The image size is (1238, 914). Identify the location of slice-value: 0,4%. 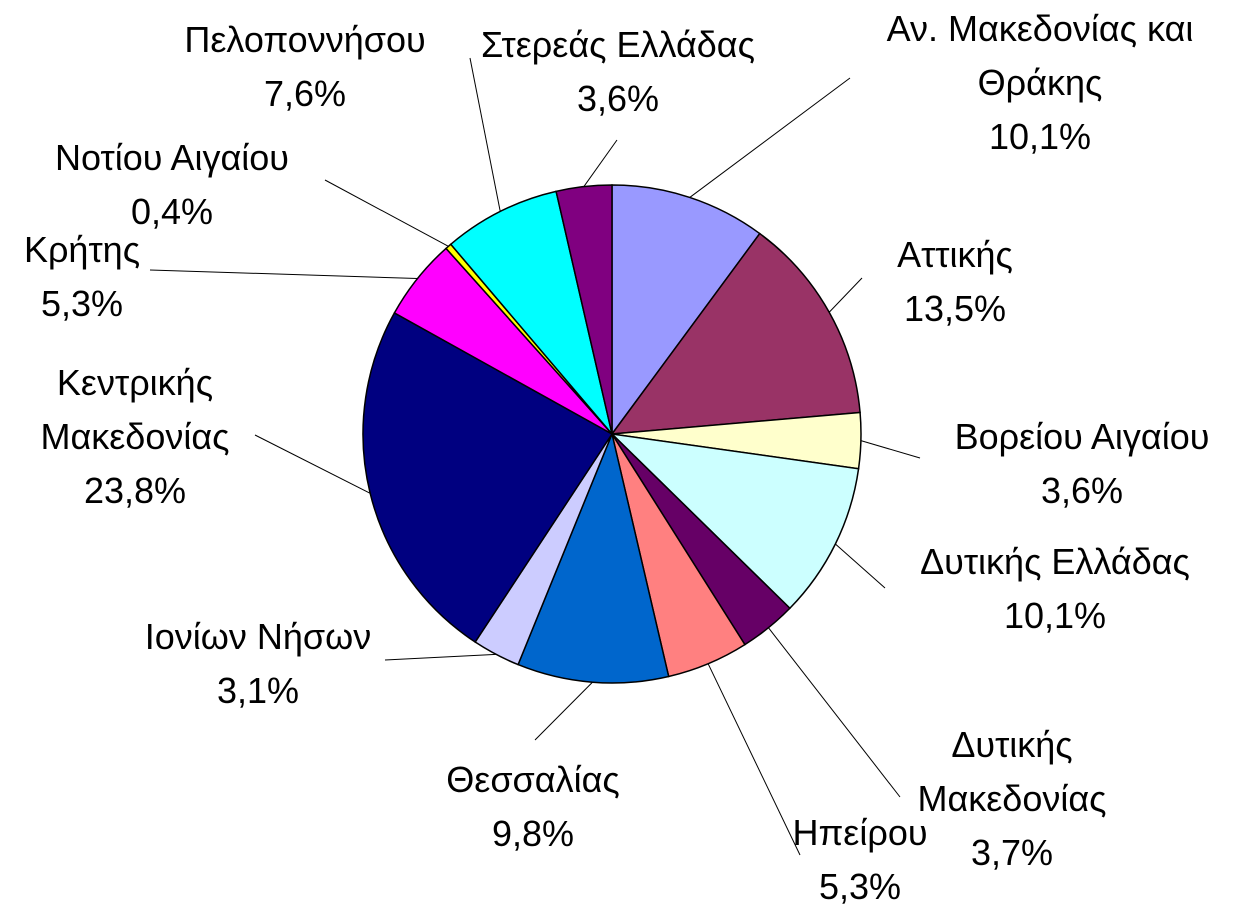
(172, 211).